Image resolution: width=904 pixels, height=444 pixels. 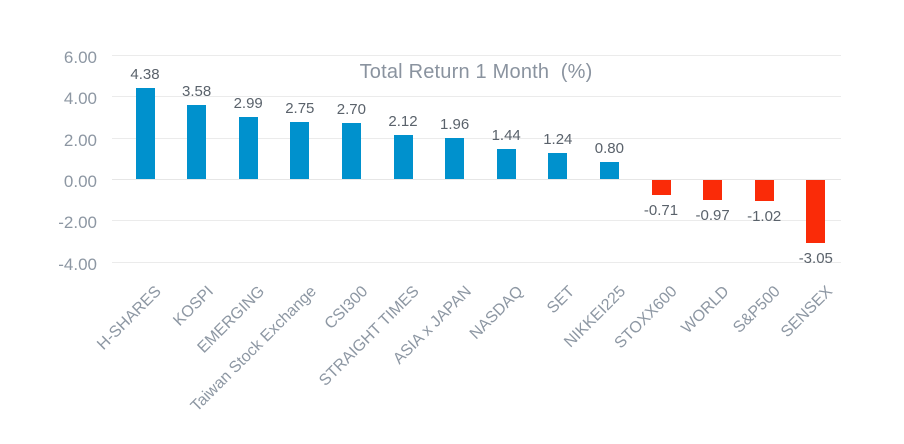 What do you see at coordinates (346, 308) in the screenshot?
I see `x-axis-category-label: CSI300` at bounding box center [346, 308].